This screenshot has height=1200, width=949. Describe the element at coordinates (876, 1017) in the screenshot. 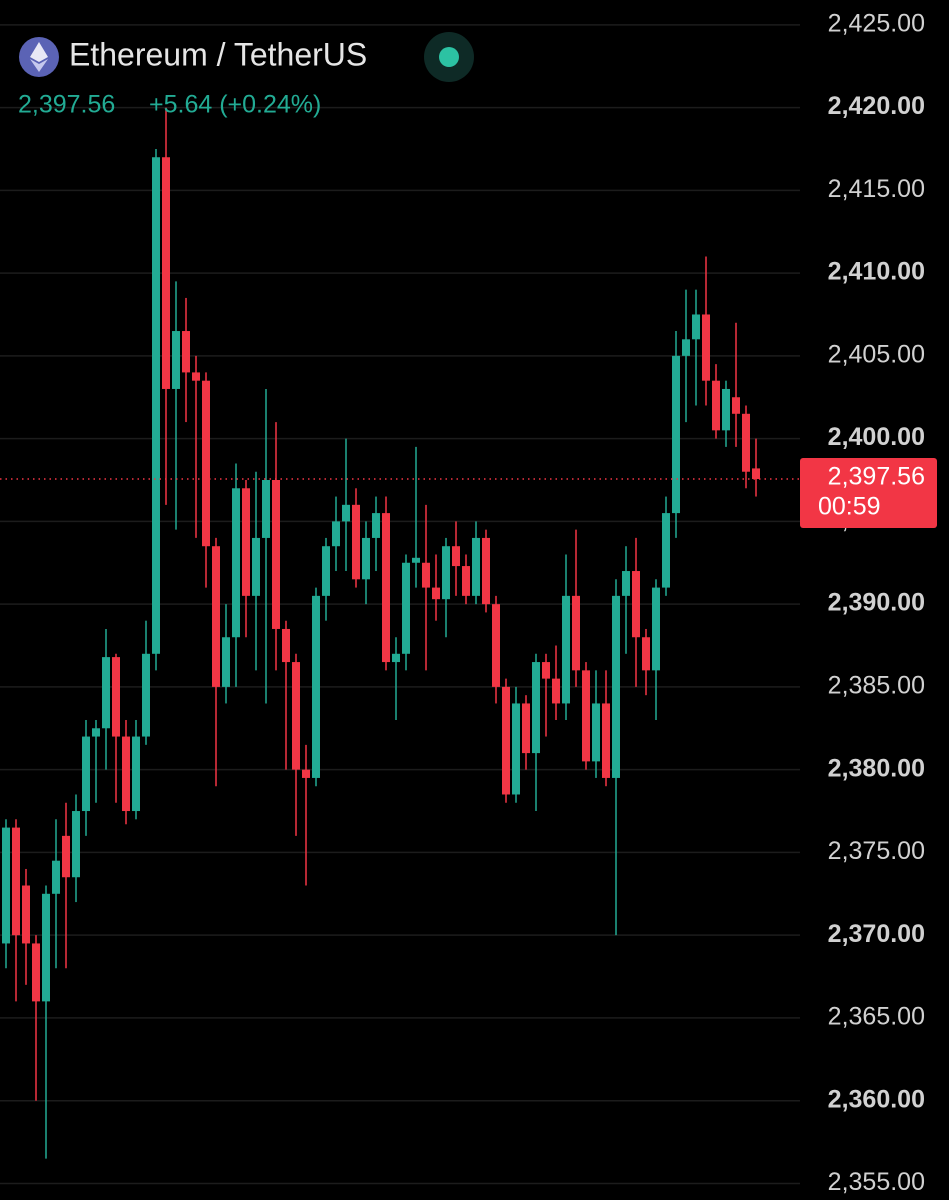

I see `y-tick-label: 2,365.00` at that location.